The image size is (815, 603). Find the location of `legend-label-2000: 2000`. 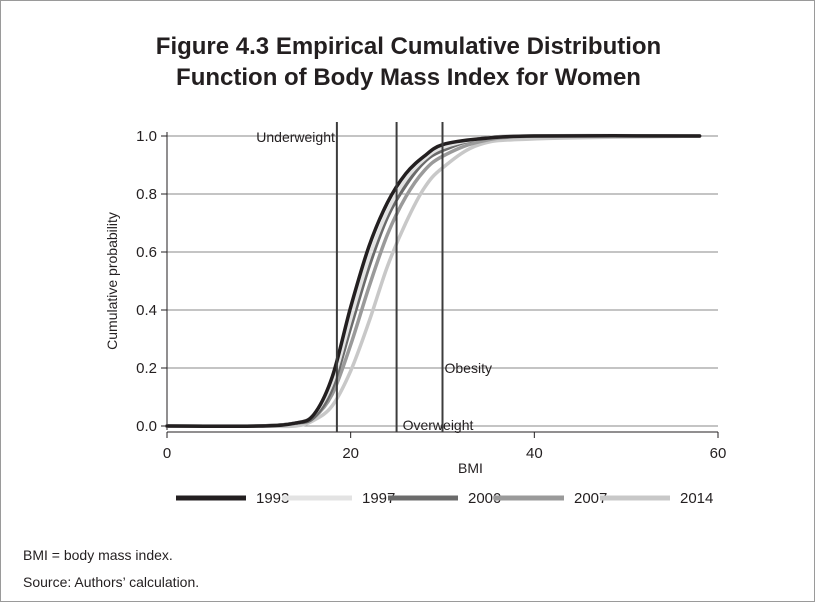

legend-label-2000: 2000 is located at coordinates (484, 498).